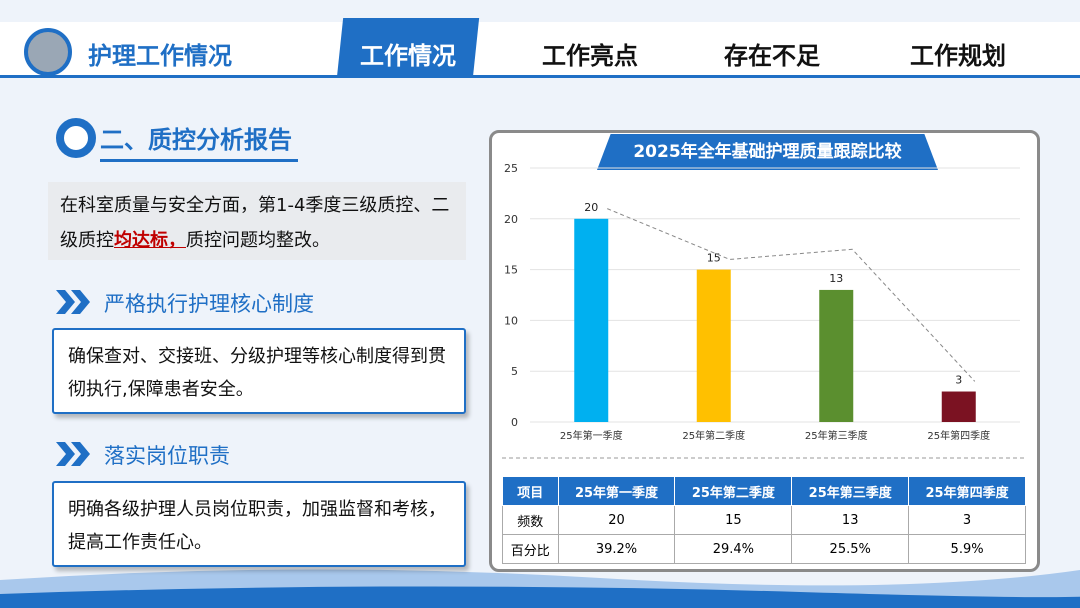 This screenshot has width=1080, height=608. I want to click on data-label: 20, so click(591, 207).